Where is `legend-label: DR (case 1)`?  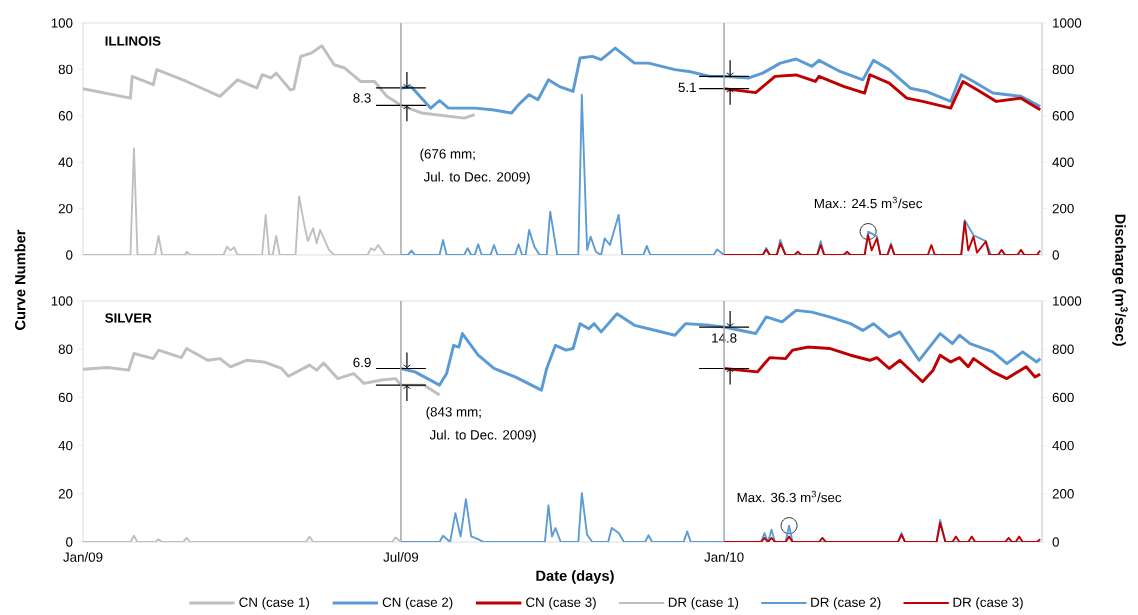 legend-label: DR (case 1) is located at coordinates (703, 603).